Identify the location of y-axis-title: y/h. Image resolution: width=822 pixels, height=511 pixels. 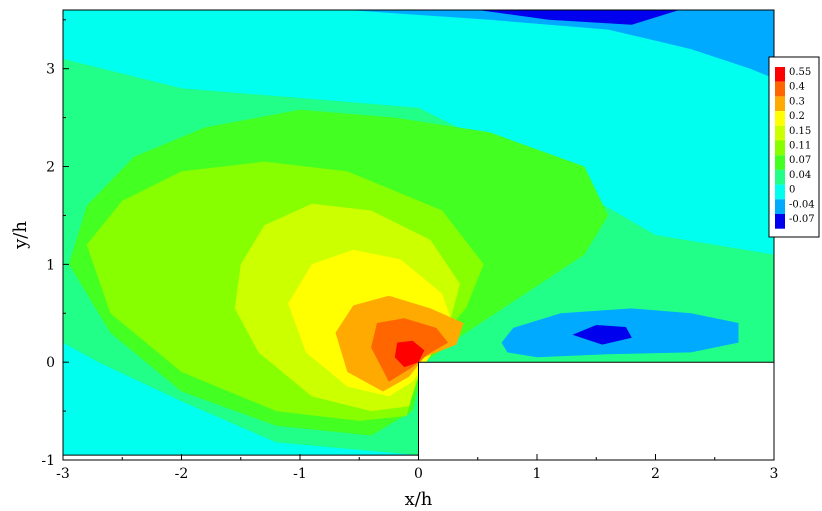
(20, 235).